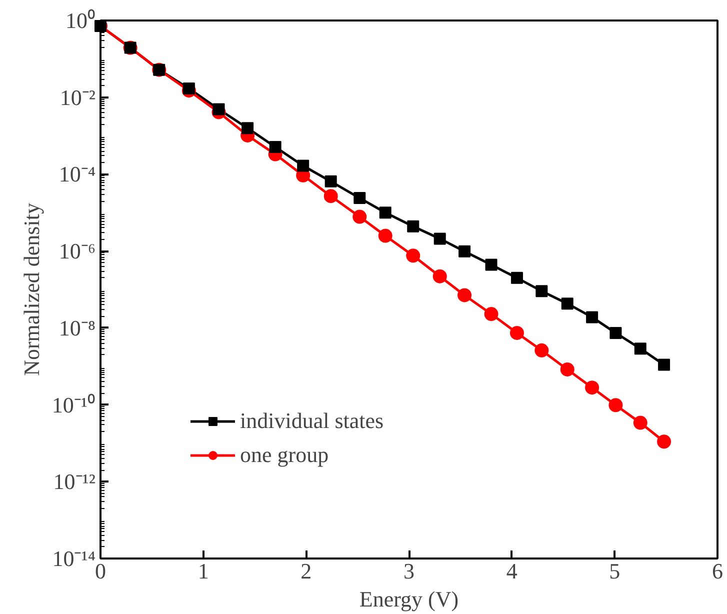 This screenshot has height=614, width=727. What do you see at coordinates (74, 558) in the screenshot?
I see `y-tick-label: 10⁻¹⁴` at bounding box center [74, 558].